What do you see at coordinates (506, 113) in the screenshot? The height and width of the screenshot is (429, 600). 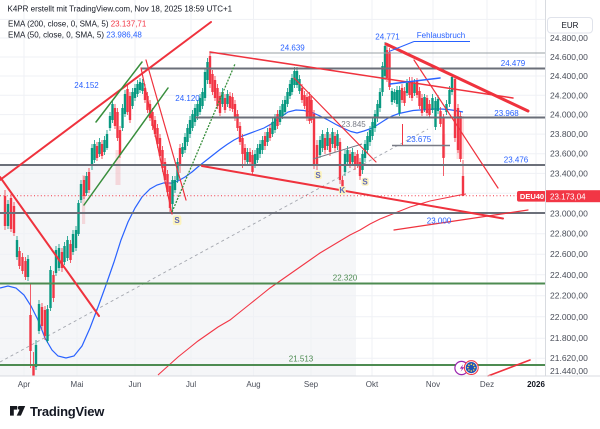 I see `svg-text: 23.968` at bounding box center [506, 113].